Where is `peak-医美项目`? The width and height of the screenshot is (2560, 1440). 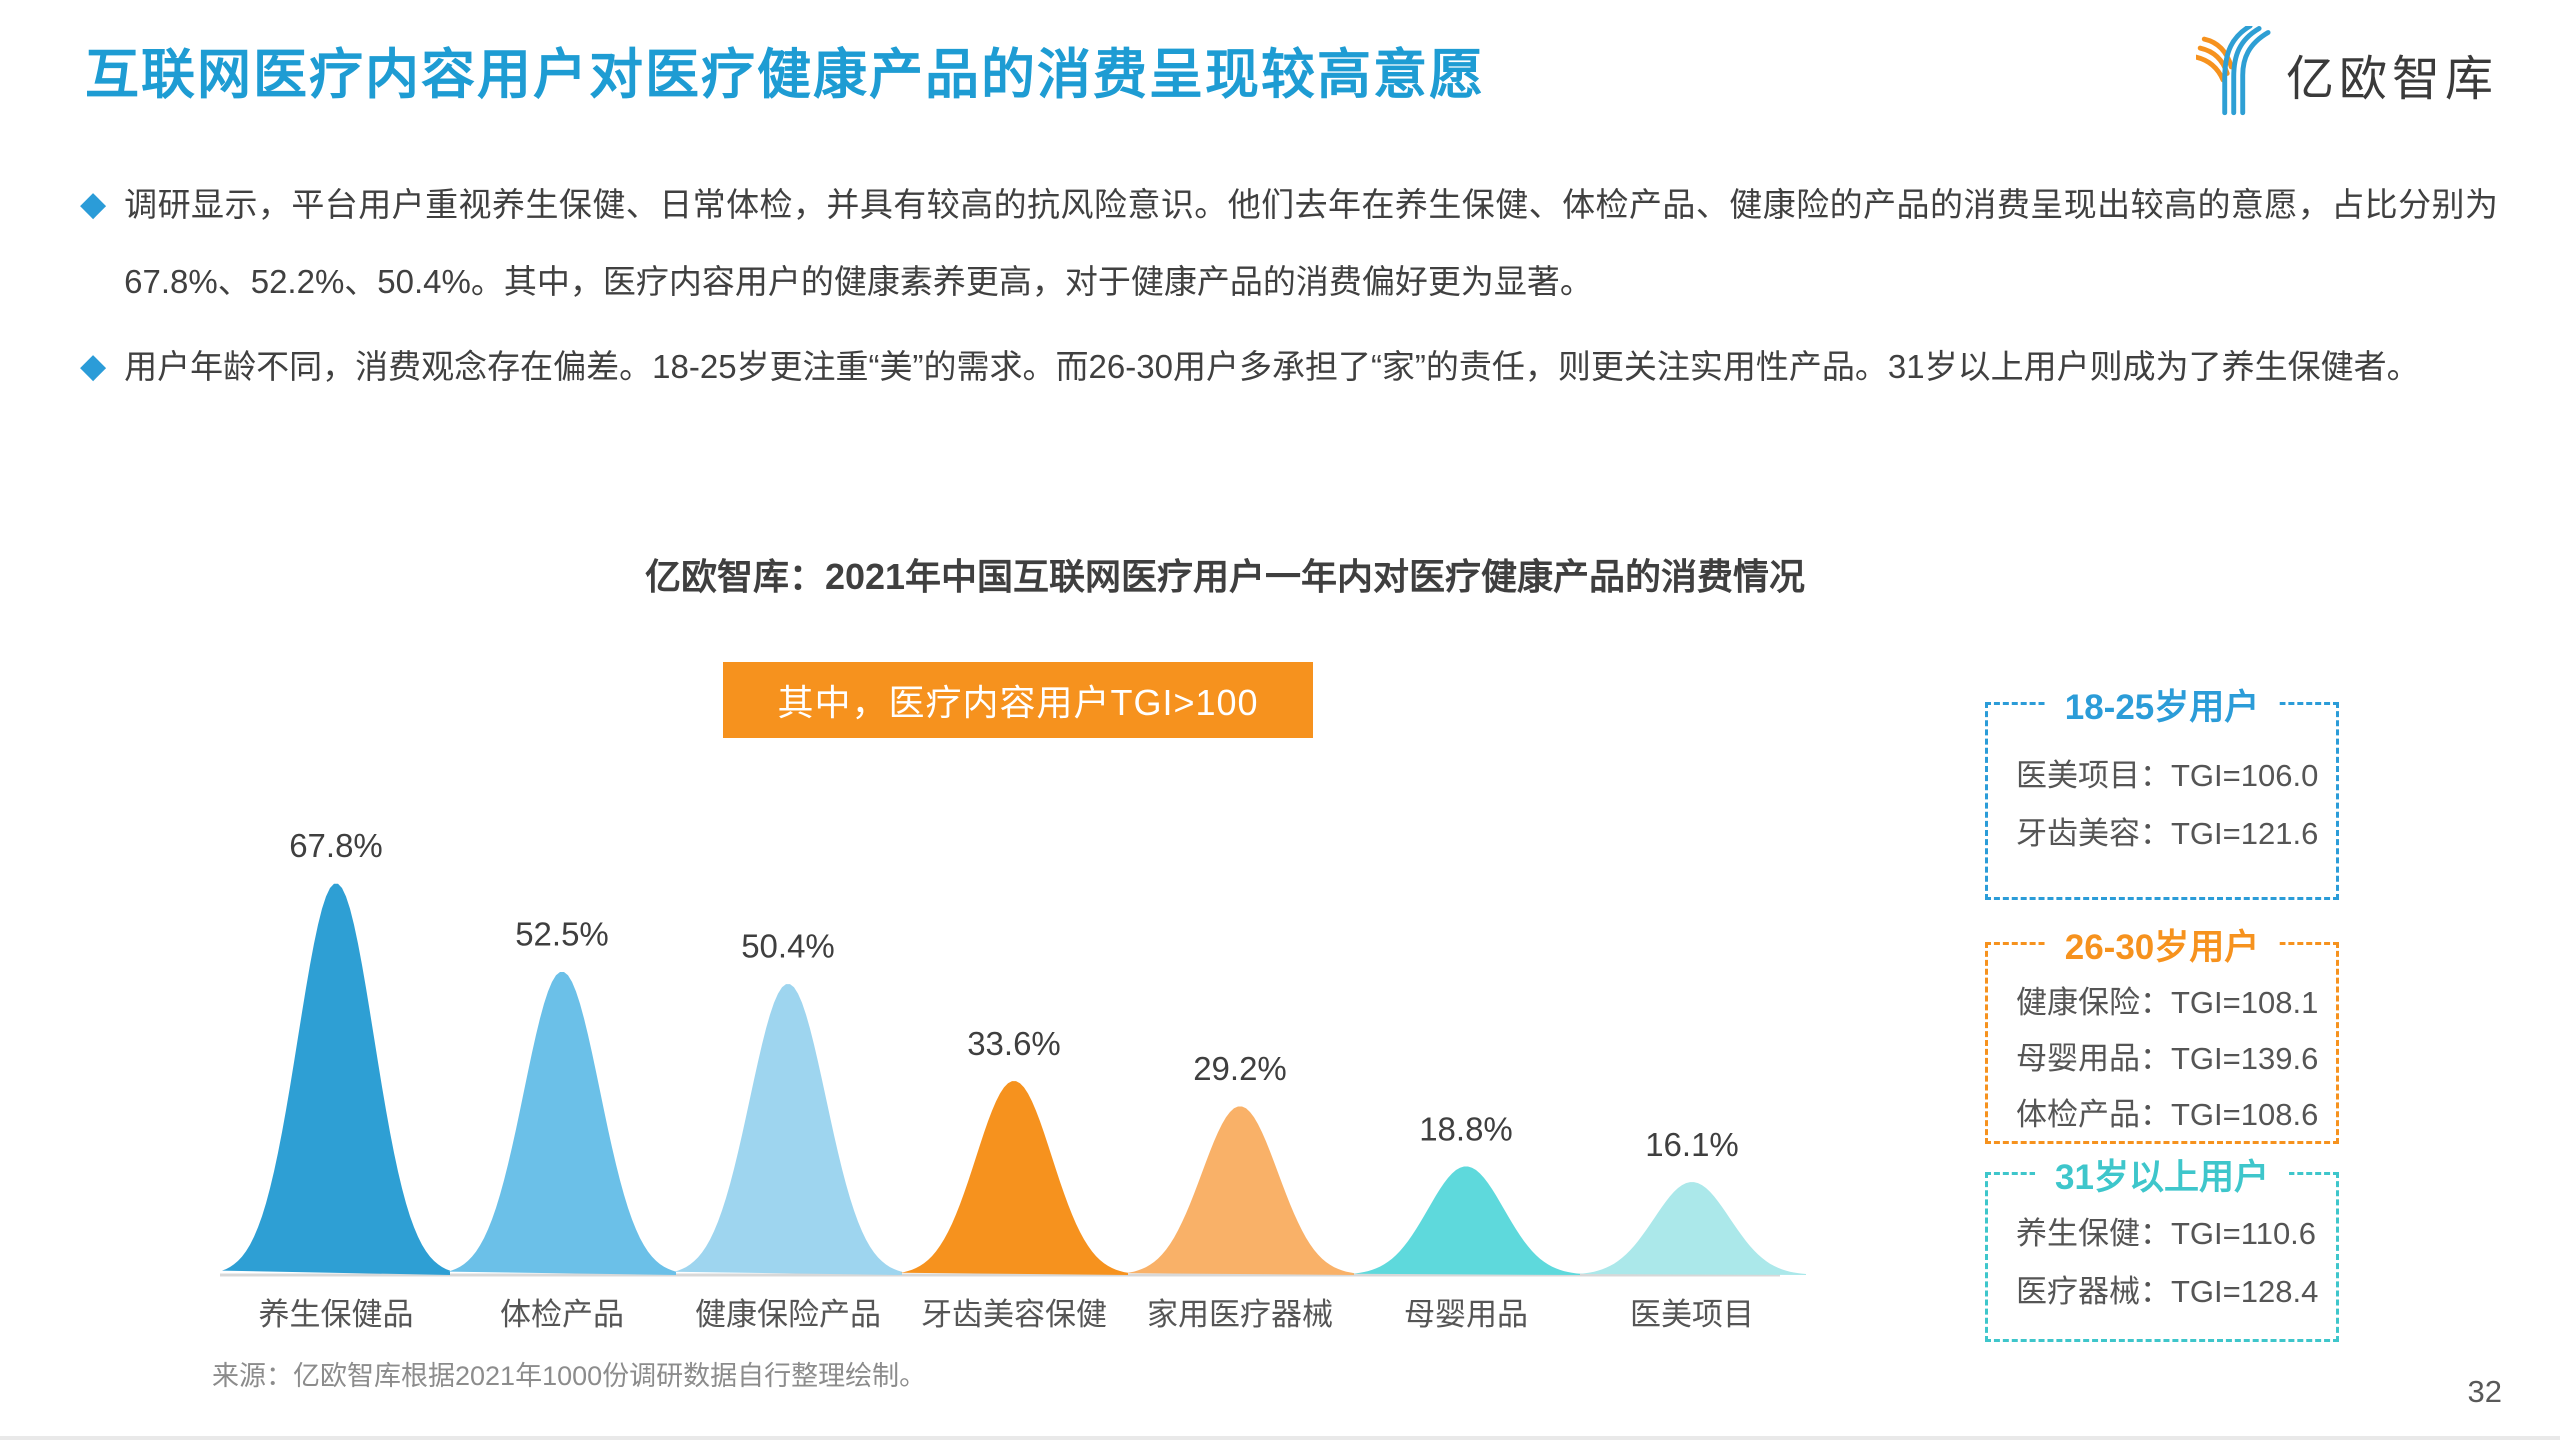 peak-医美项目 is located at coordinates (1692, 1228).